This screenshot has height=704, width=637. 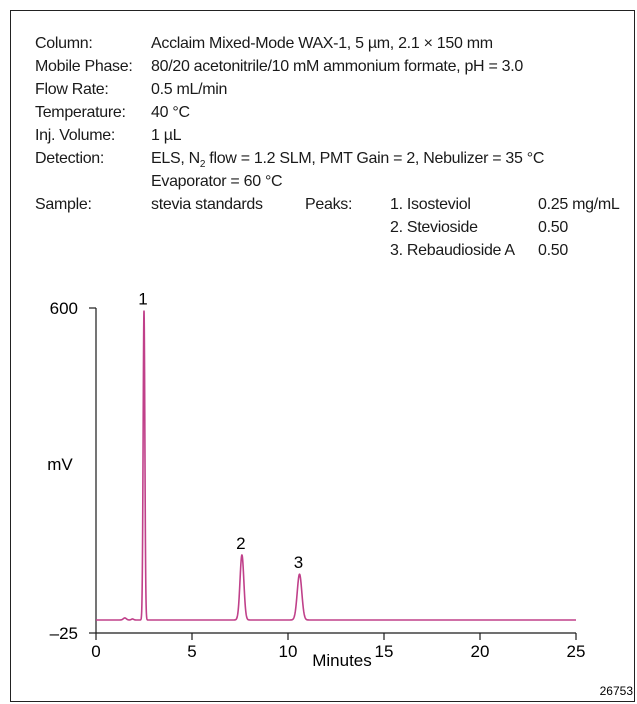 What do you see at coordinates (166, 135) in the screenshot?
I see `inj-volume-value: 1 µL` at bounding box center [166, 135].